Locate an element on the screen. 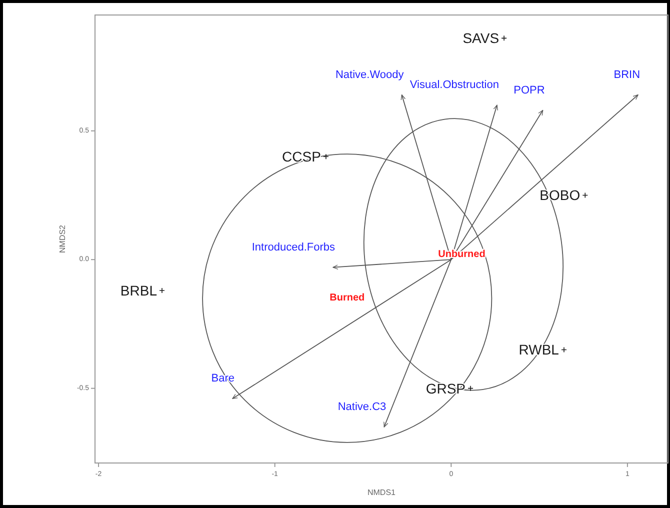 The image size is (670, 508). data-label: Native.C3 is located at coordinates (362, 406).